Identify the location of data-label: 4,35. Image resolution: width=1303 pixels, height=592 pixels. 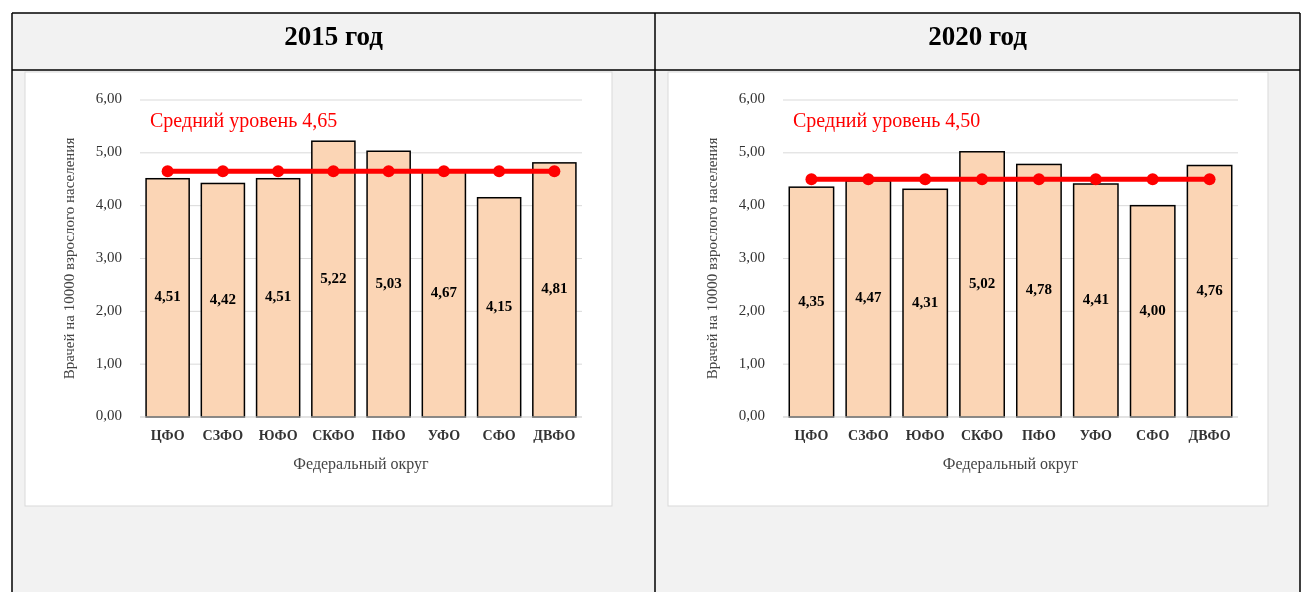
(811, 300).